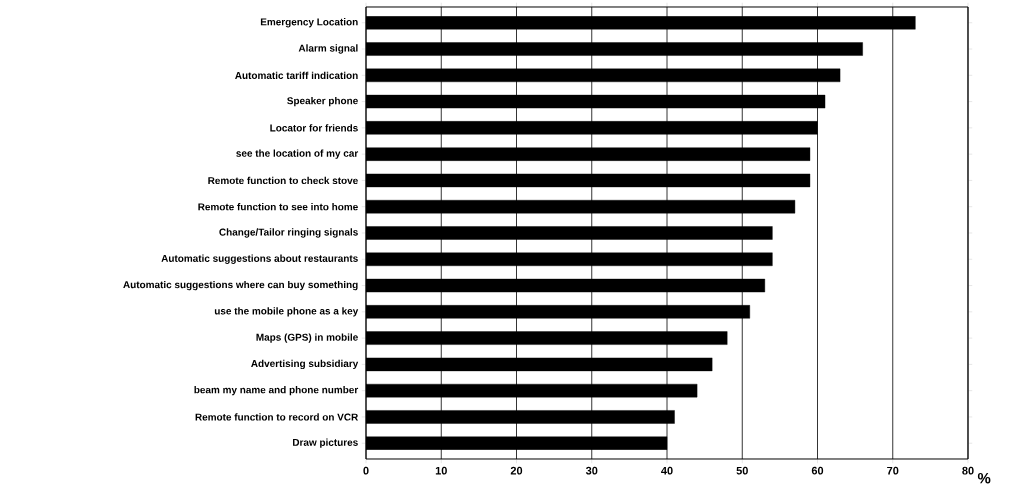 The width and height of the screenshot is (1018, 499). I want to click on x-tick-label: 70, so click(893, 470).